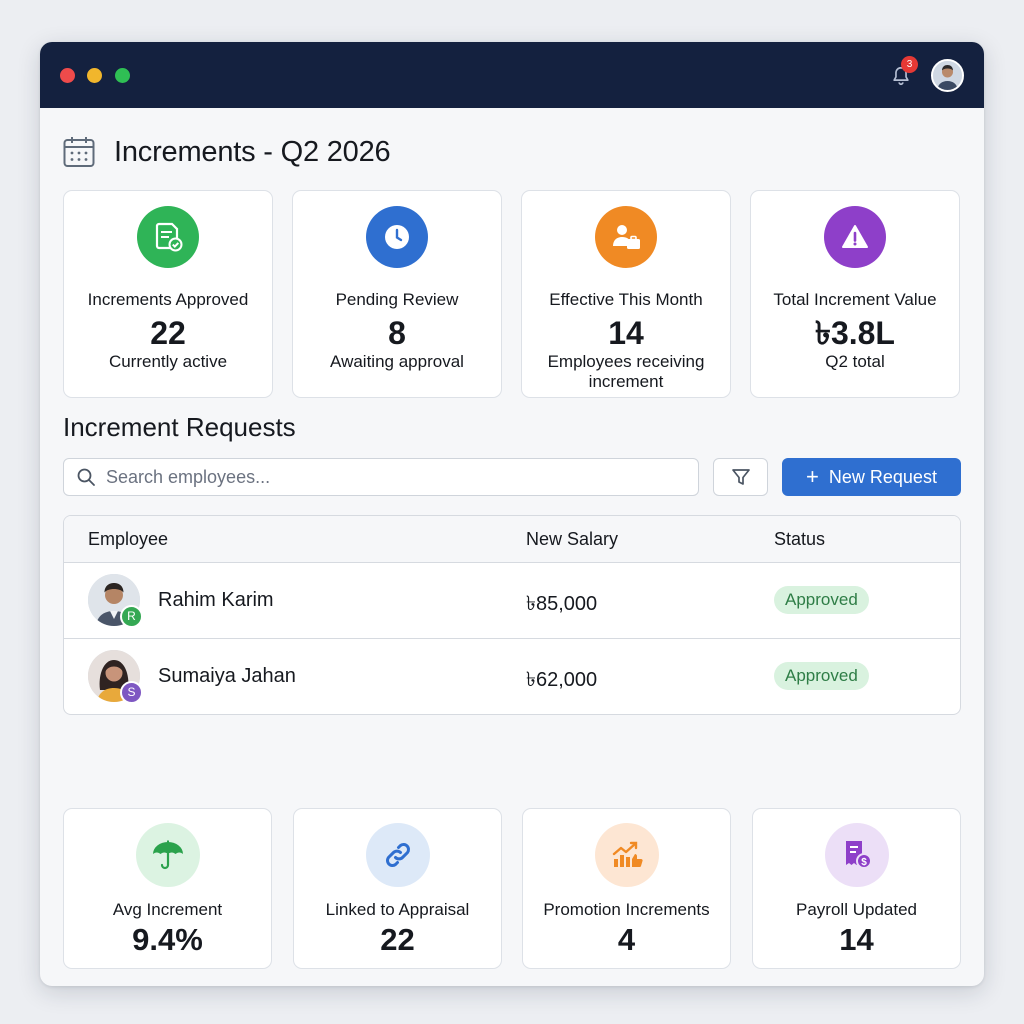 The image size is (1024, 1024). Describe the element at coordinates (397, 855) in the screenshot. I see `link-icon` at that location.